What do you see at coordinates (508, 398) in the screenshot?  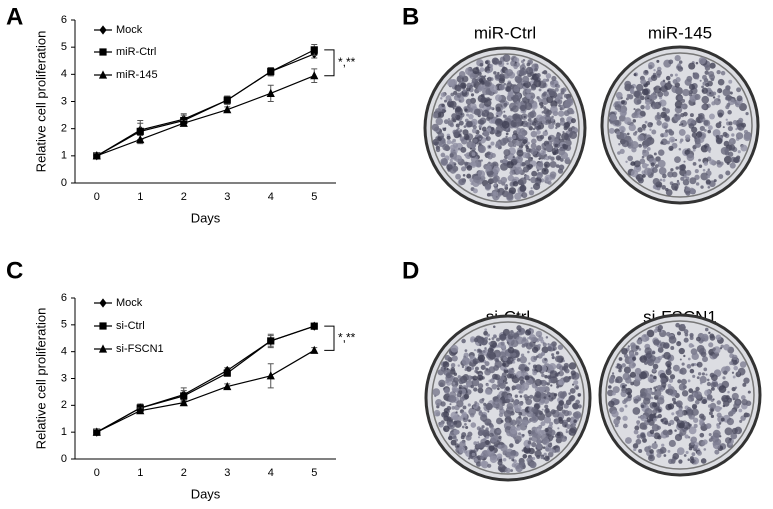 I see `plate-rim` at bounding box center [508, 398].